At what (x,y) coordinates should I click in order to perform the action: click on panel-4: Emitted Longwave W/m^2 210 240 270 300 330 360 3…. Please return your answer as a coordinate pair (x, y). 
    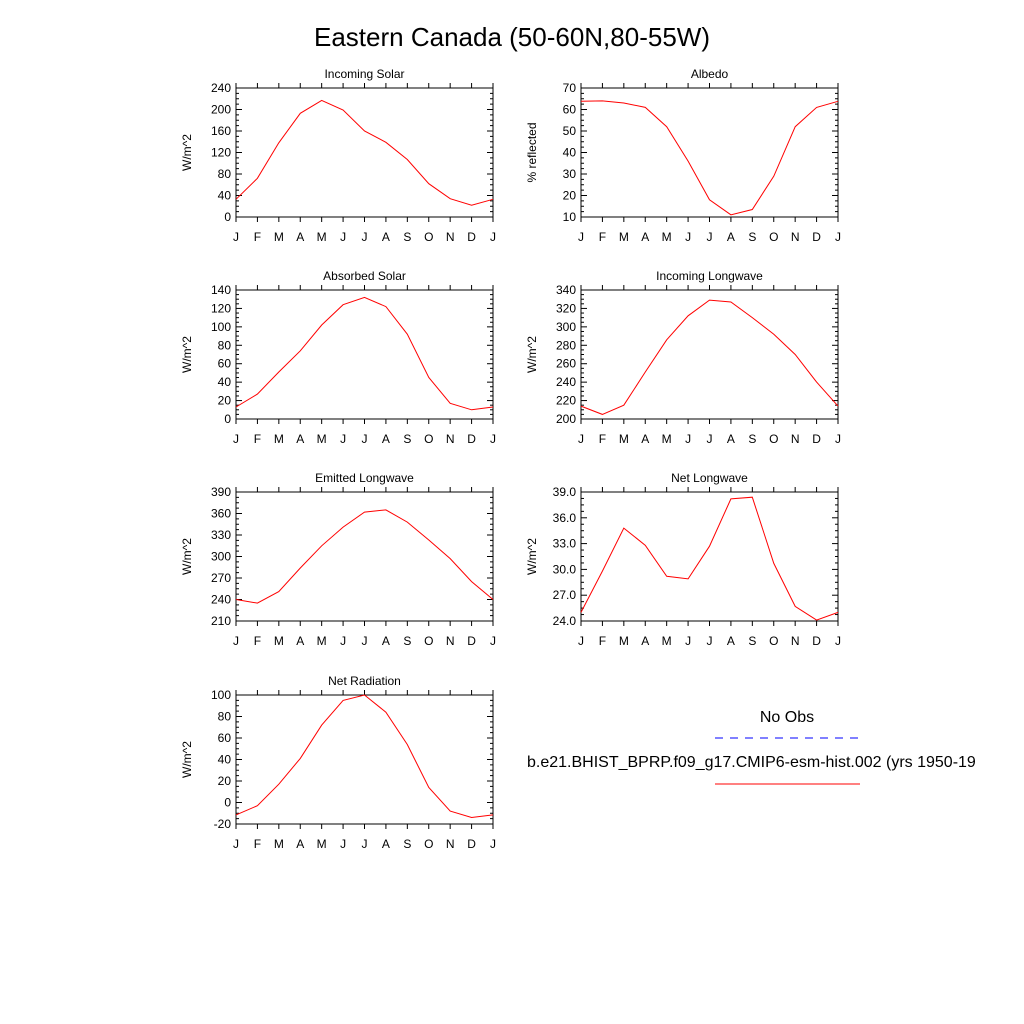
    Looking at the image, I should click on (338, 559).